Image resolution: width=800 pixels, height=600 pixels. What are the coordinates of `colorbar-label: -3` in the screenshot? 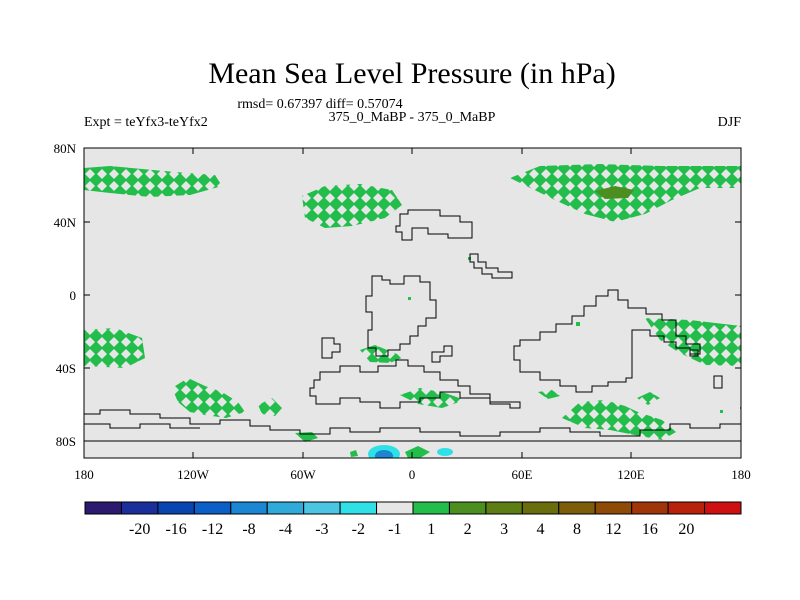 It's located at (321, 529).